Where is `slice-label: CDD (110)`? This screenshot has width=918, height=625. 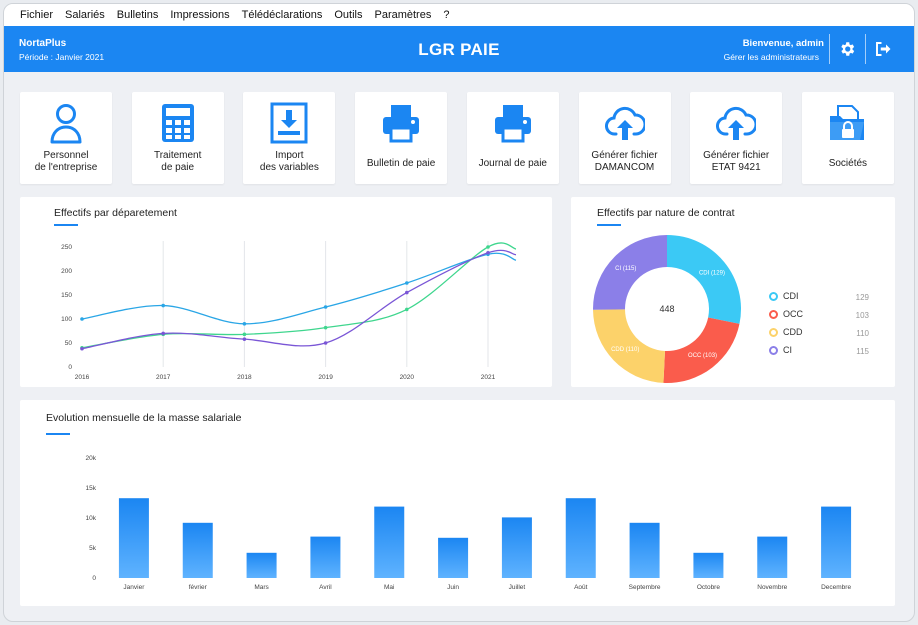
slice-label: CDD (110) is located at coordinates (625, 350).